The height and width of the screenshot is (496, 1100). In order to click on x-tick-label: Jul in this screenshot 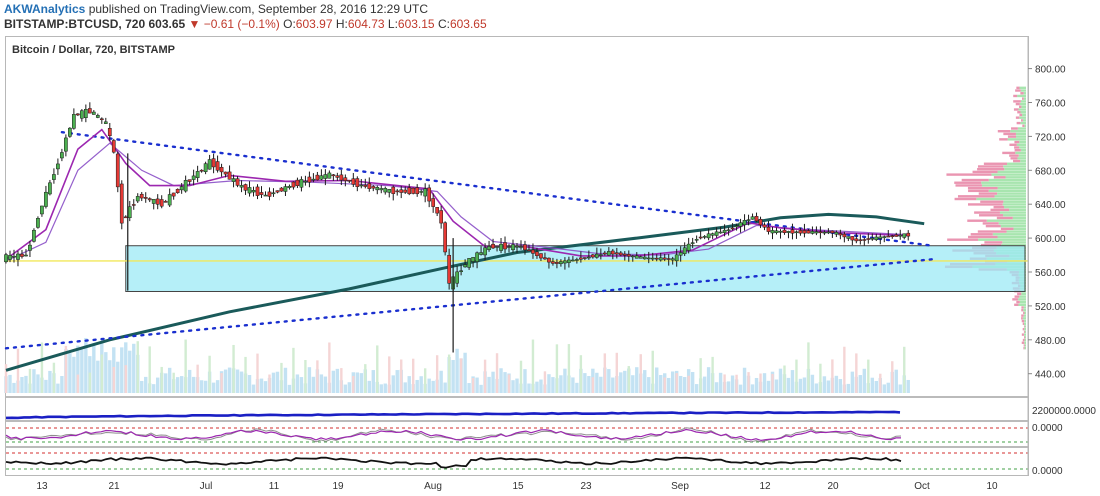, I will do `click(206, 486)`.